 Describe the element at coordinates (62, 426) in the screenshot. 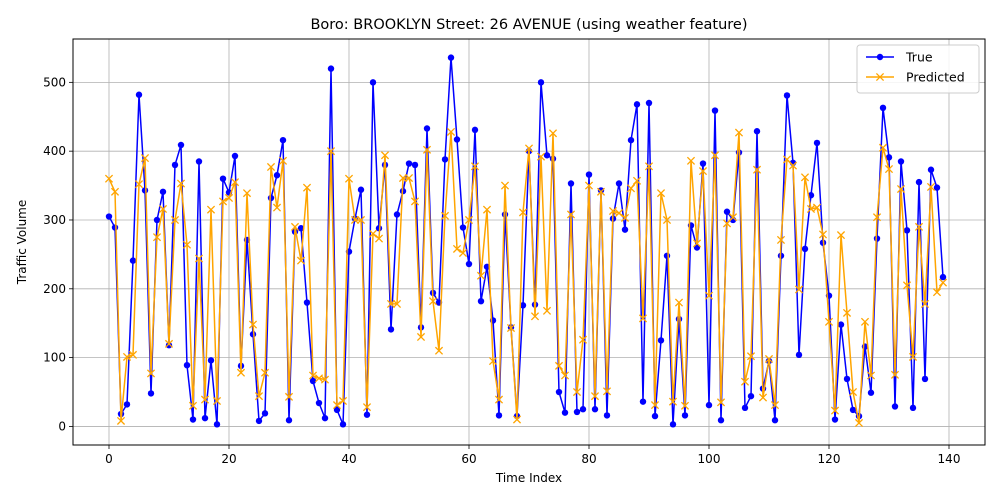

I see `y-tick-label: 0` at that location.